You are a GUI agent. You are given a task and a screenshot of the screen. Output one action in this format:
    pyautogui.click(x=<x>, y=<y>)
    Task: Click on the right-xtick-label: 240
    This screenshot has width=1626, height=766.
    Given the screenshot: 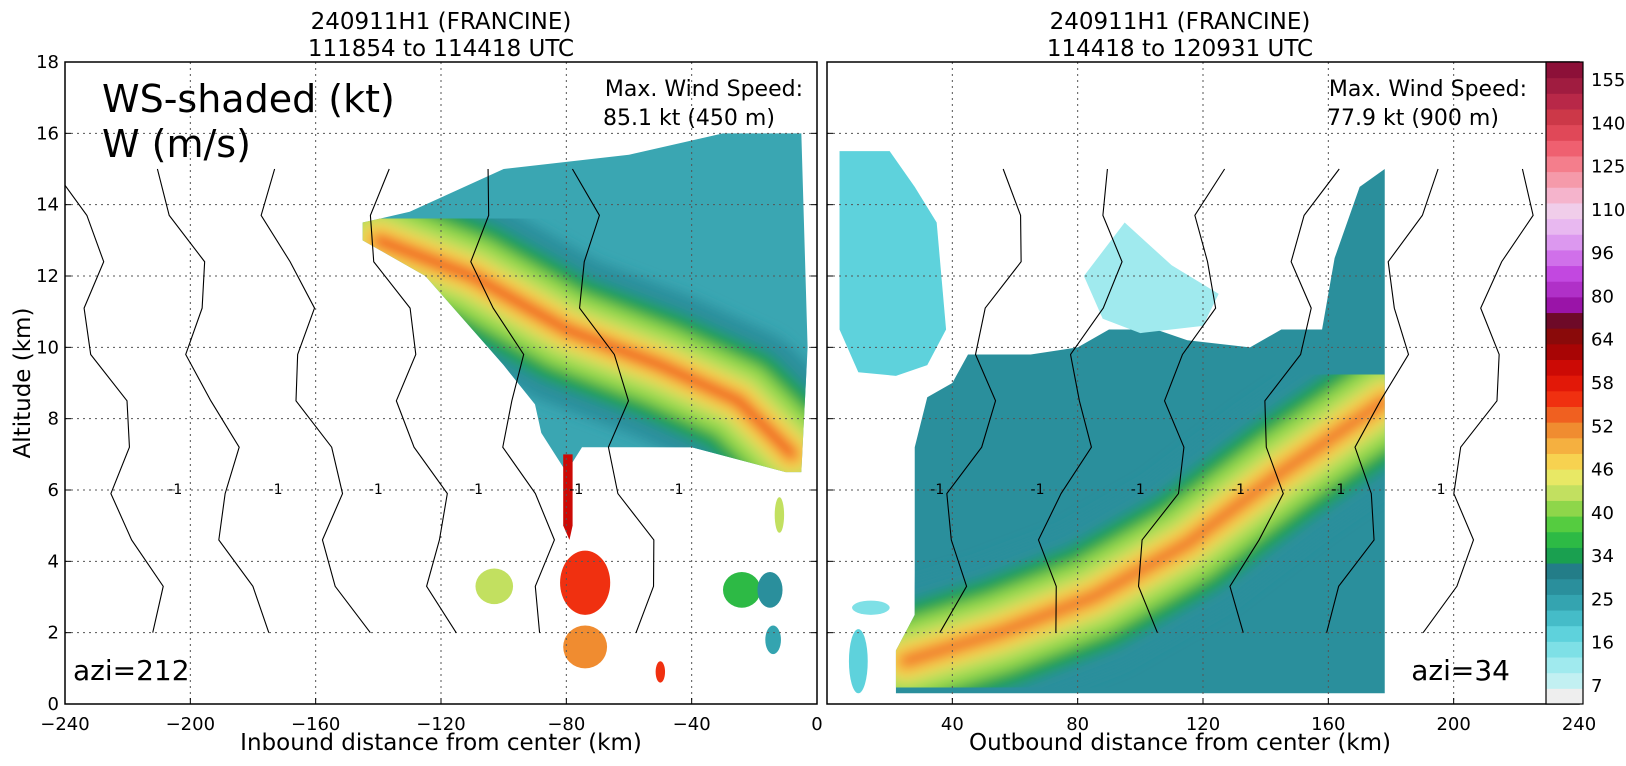 What is the action you would take?
    pyautogui.click(x=1579, y=724)
    